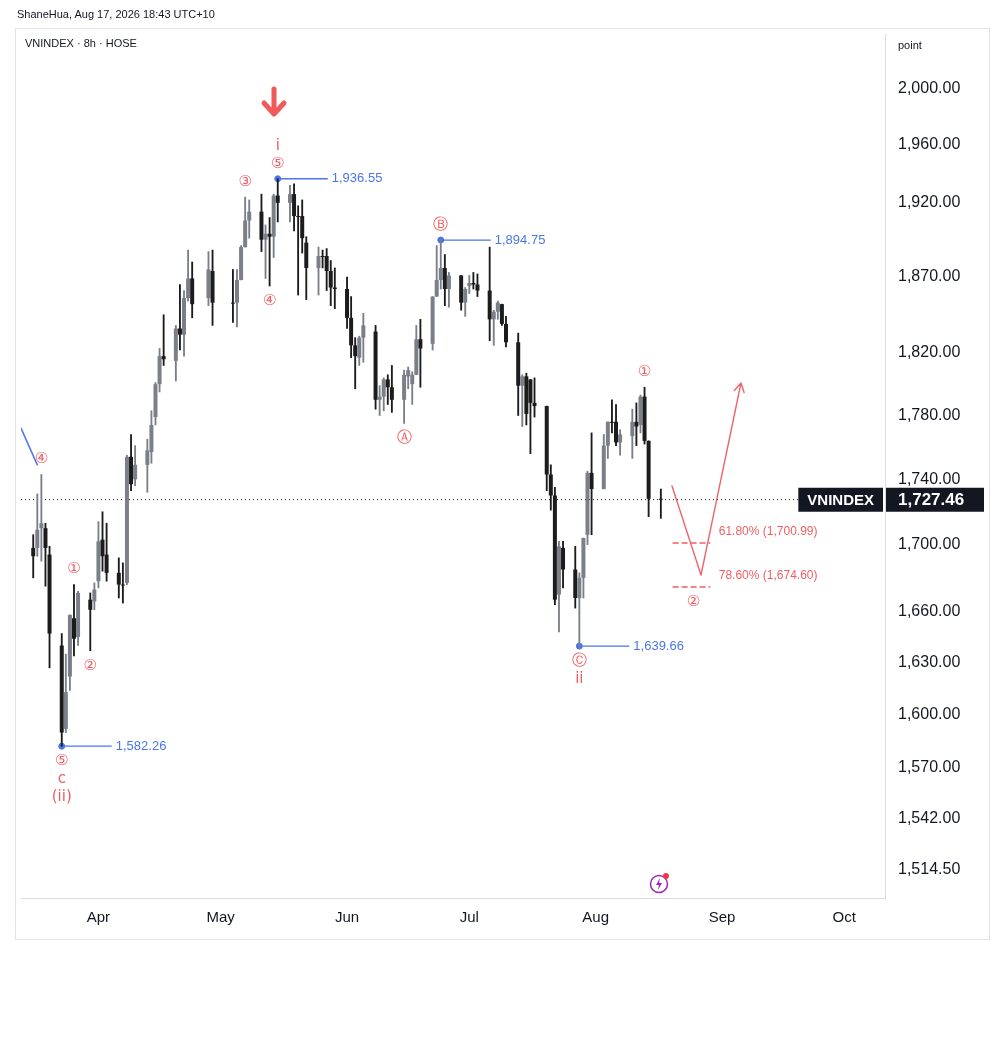 This screenshot has width=1000, height=1052. Describe the element at coordinates (595, 917) in the screenshot. I see `x-tick-label: Aug` at that location.